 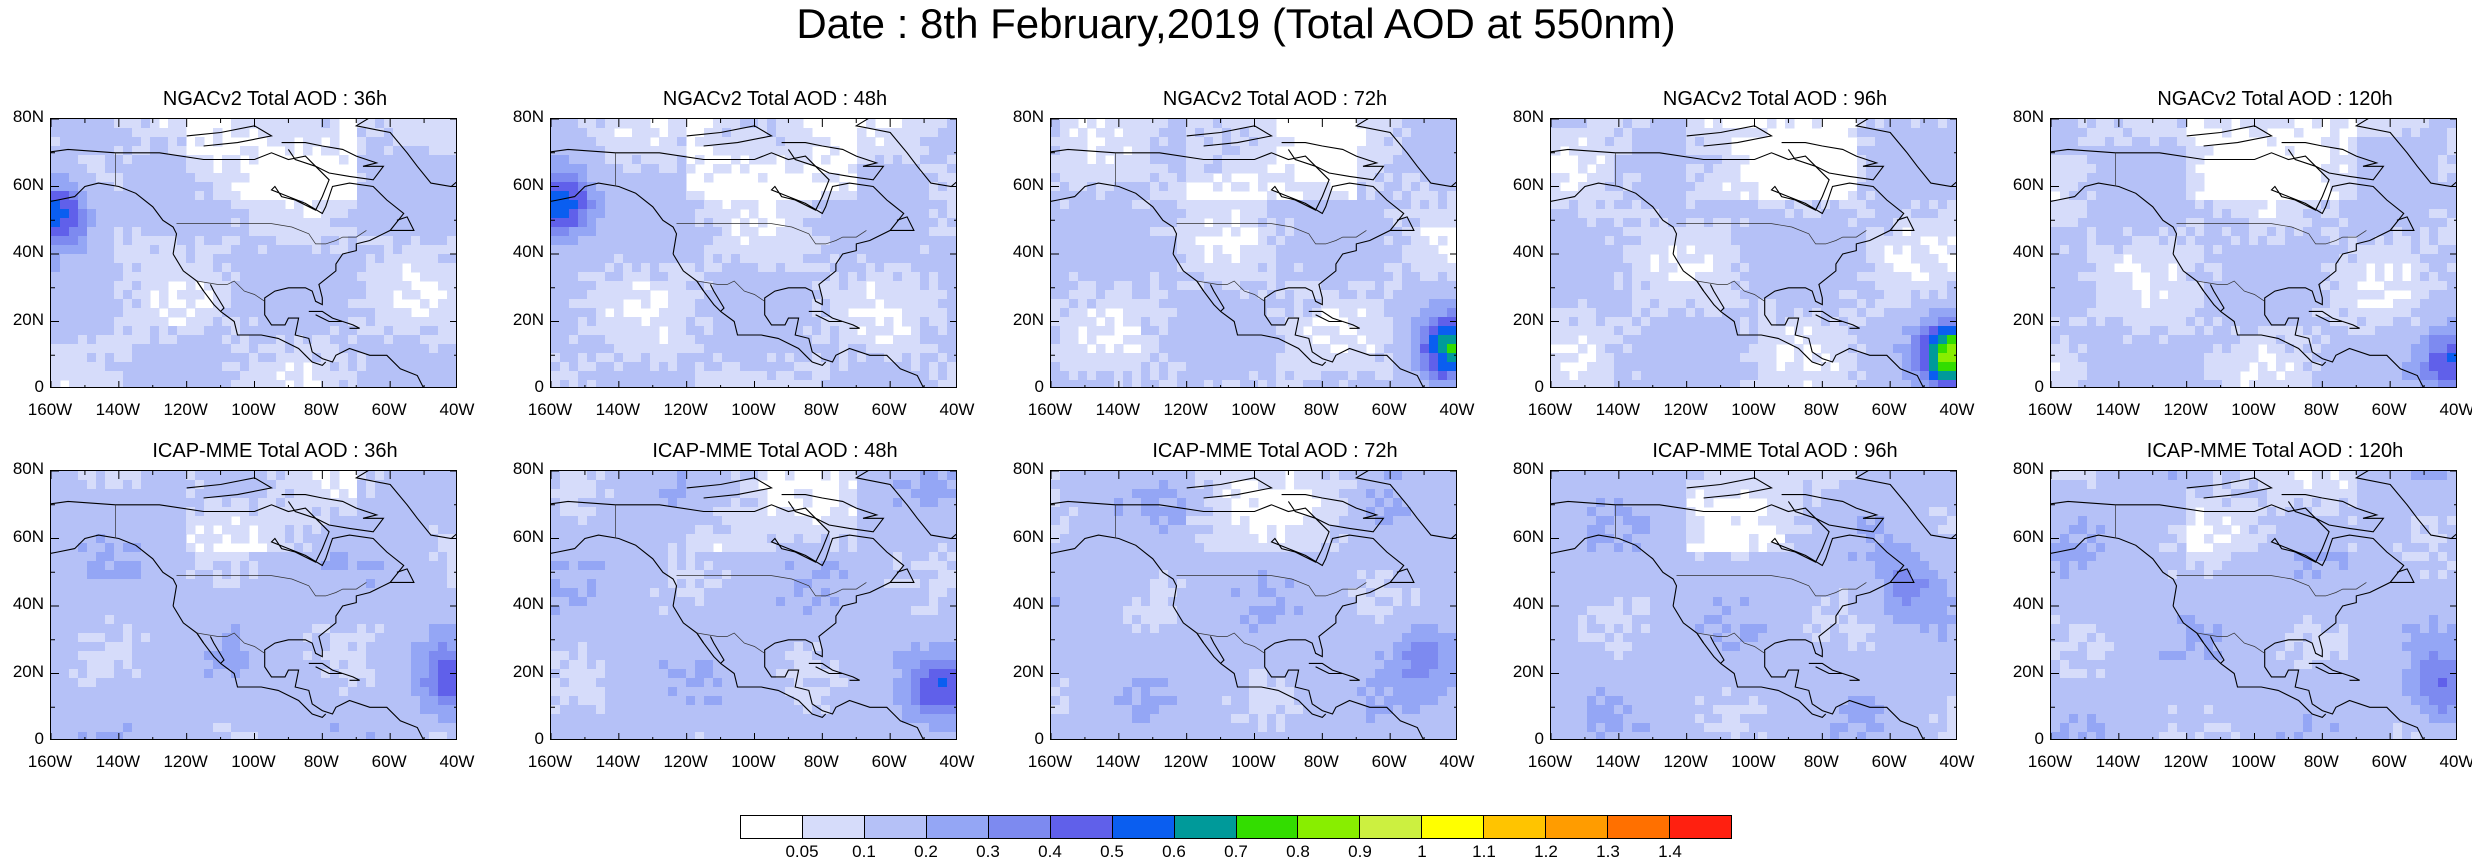 I want to click on coastline, so click(x=1325, y=316).